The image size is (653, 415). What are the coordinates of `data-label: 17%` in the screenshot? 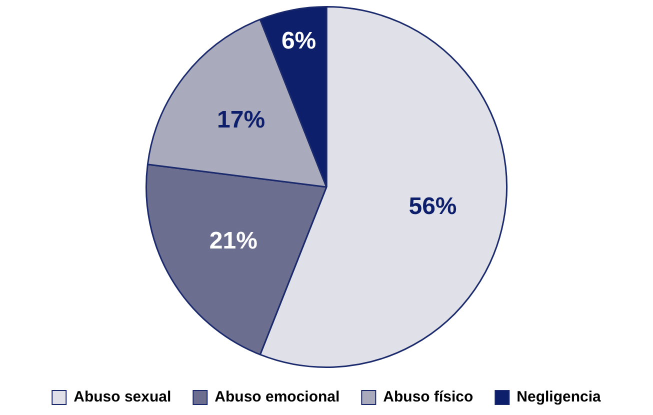 It's located at (241, 120).